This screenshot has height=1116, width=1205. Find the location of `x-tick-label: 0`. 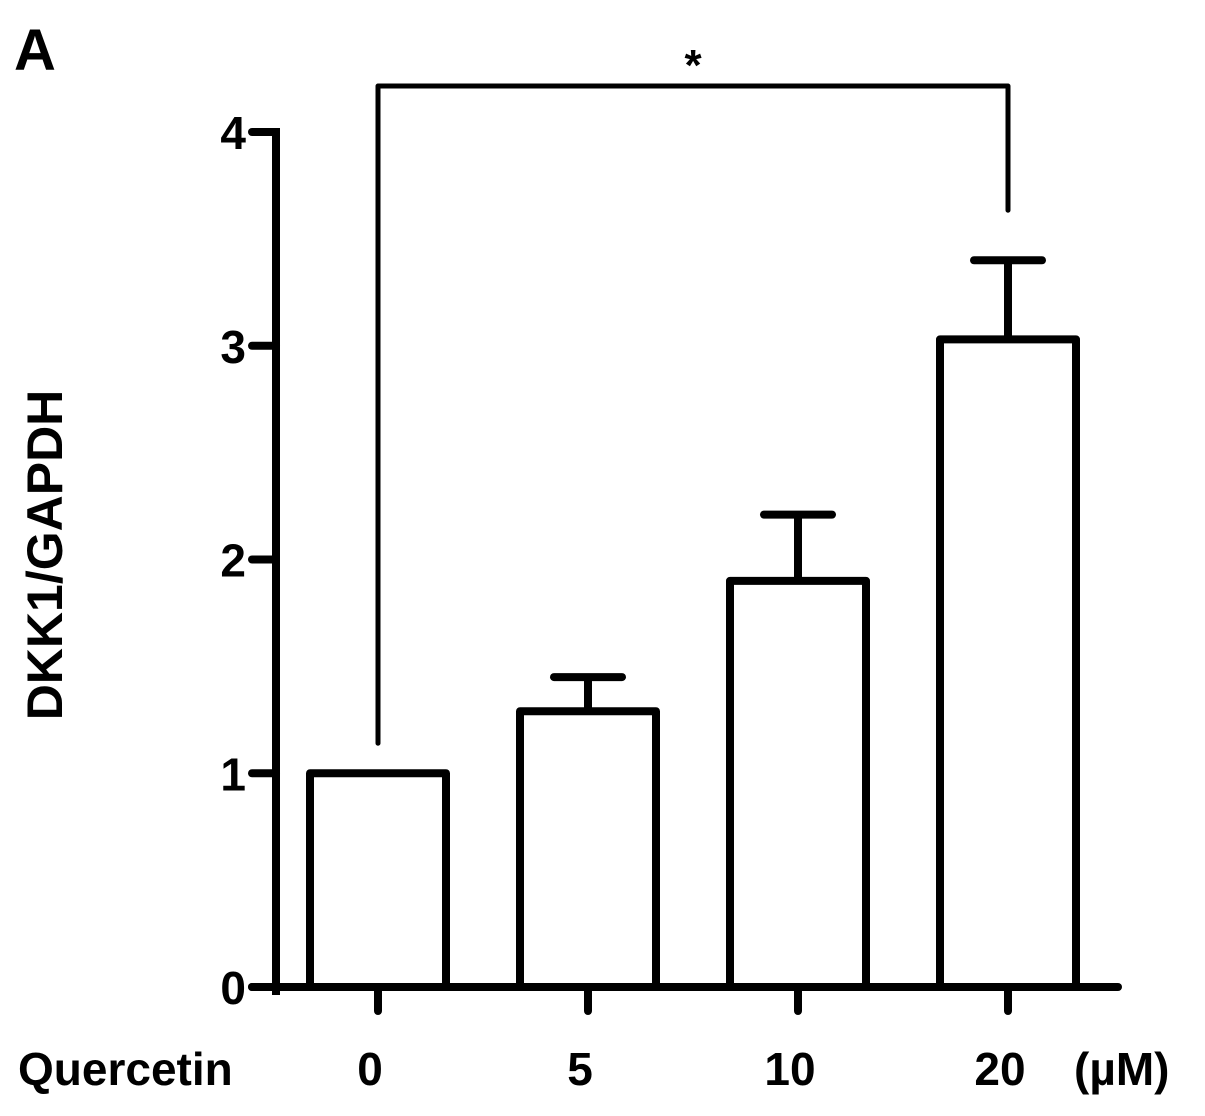

x-tick-label: 0 is located at coordinates (370, 1069).